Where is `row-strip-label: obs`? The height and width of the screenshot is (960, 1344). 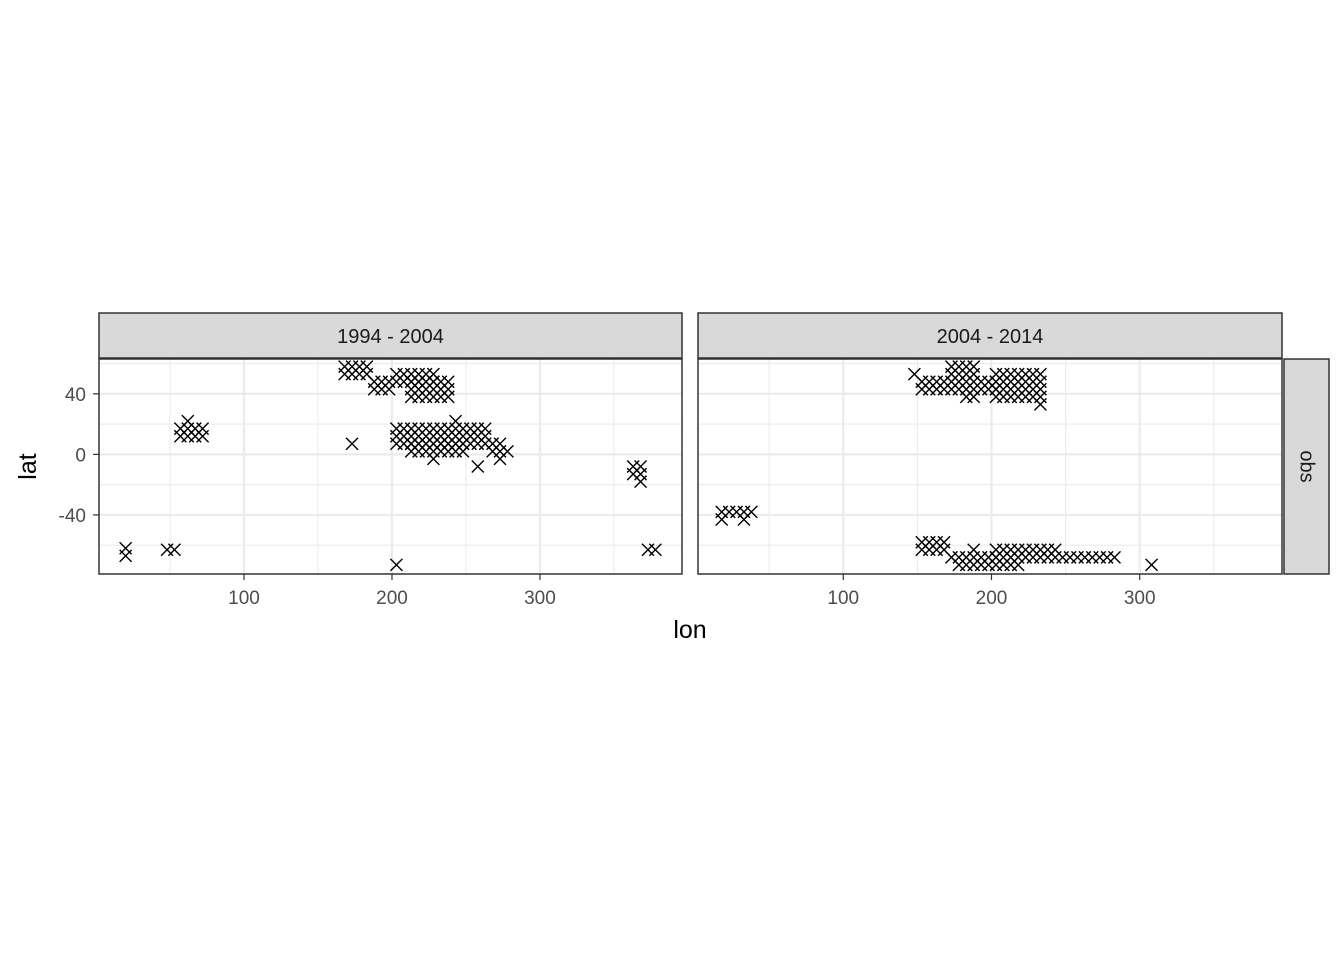 row-strip-label: obs is located at coordinates (1307, 466).